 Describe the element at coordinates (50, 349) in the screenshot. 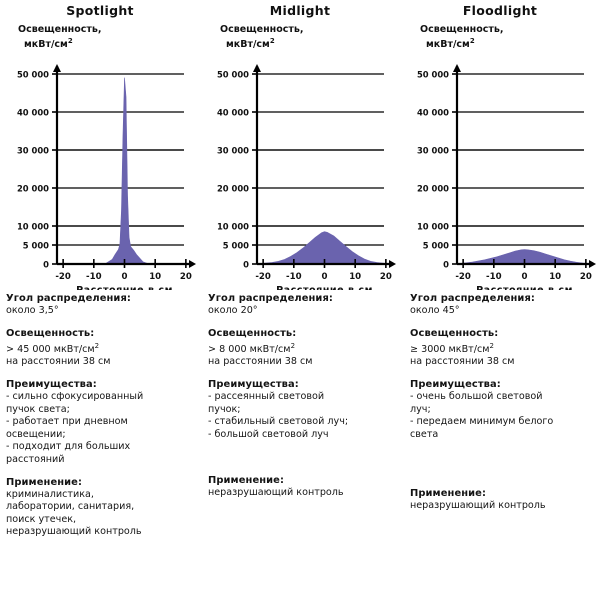

I see `info-irradiance-value-text: > 45 000 мкВт/см` at that location.